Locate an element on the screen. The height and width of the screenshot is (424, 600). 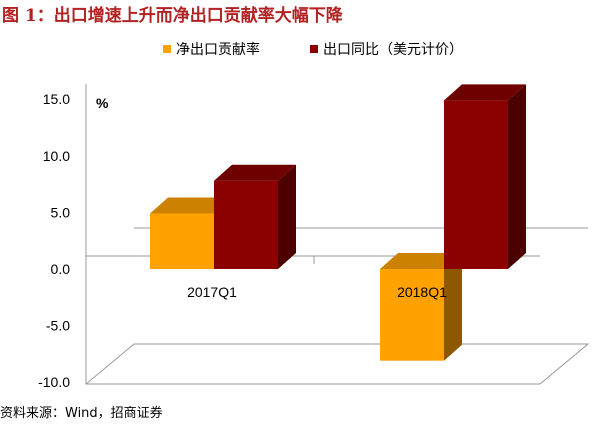
y-tick-label: -5.0 is located at coordinates (58, 326).